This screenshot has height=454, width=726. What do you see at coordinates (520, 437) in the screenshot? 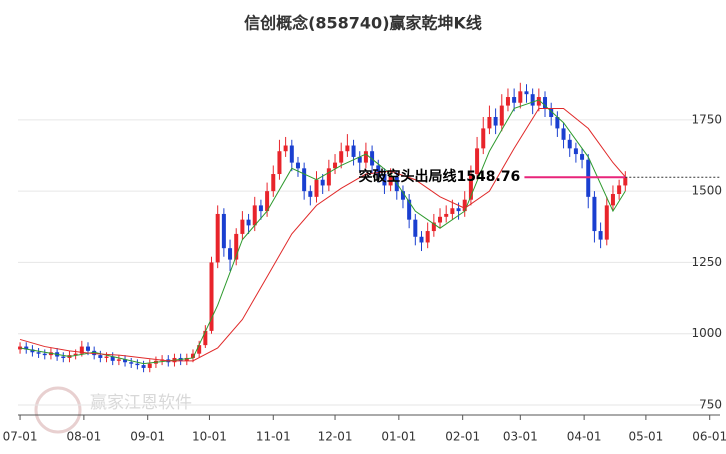
I see `x-tick-label: 03-01` at bounding box center [520, 437].